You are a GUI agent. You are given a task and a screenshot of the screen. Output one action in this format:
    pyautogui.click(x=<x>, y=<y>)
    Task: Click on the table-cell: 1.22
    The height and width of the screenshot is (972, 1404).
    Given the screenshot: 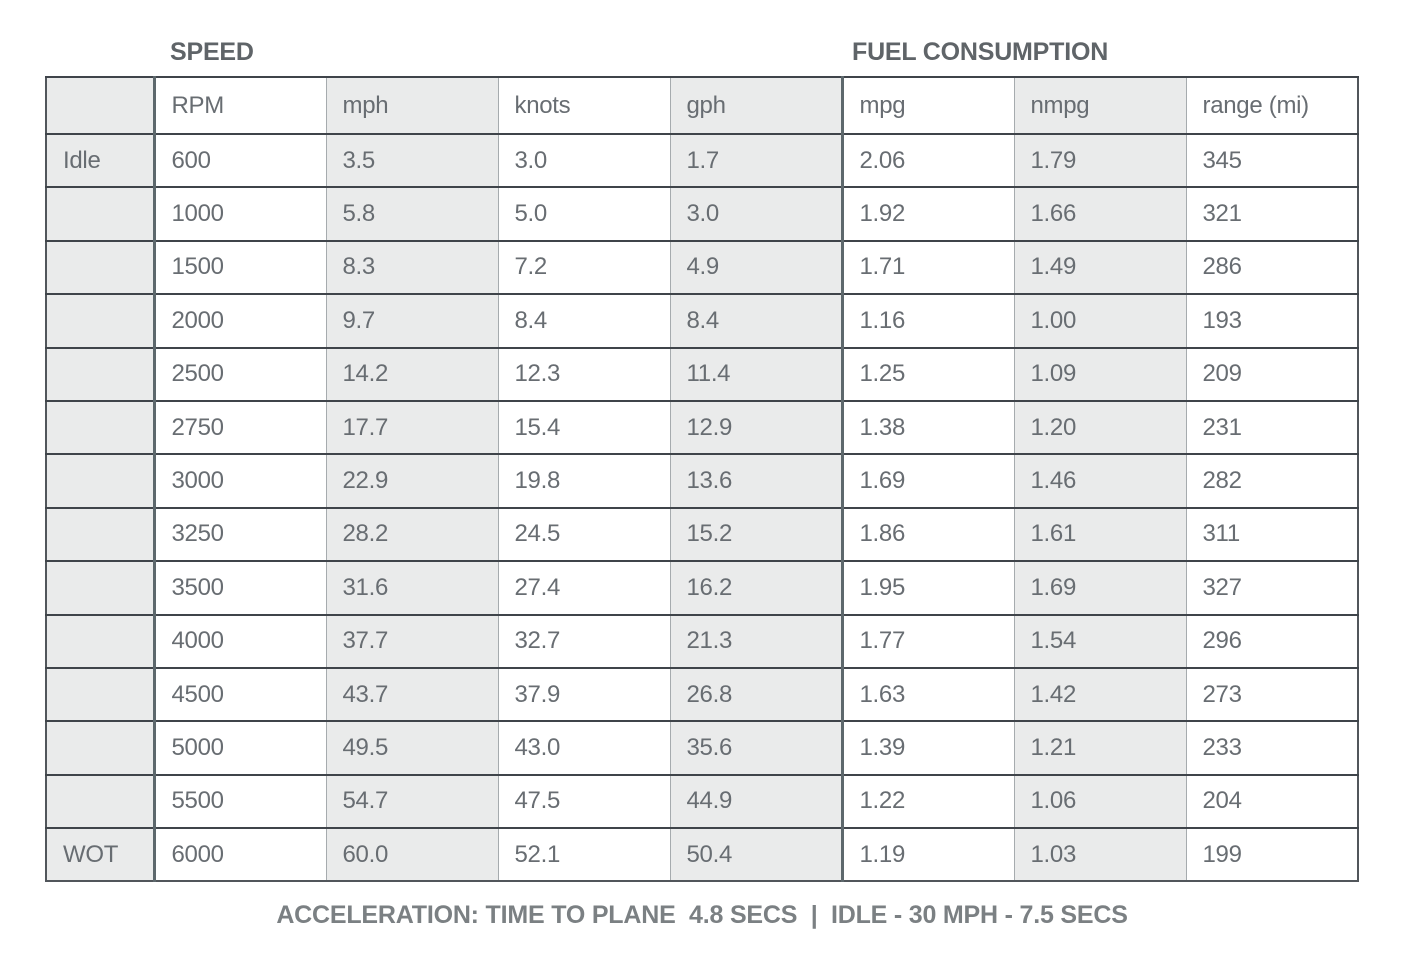 What is the action you would take?
    pyautogui.click(x=927, y=801)
    